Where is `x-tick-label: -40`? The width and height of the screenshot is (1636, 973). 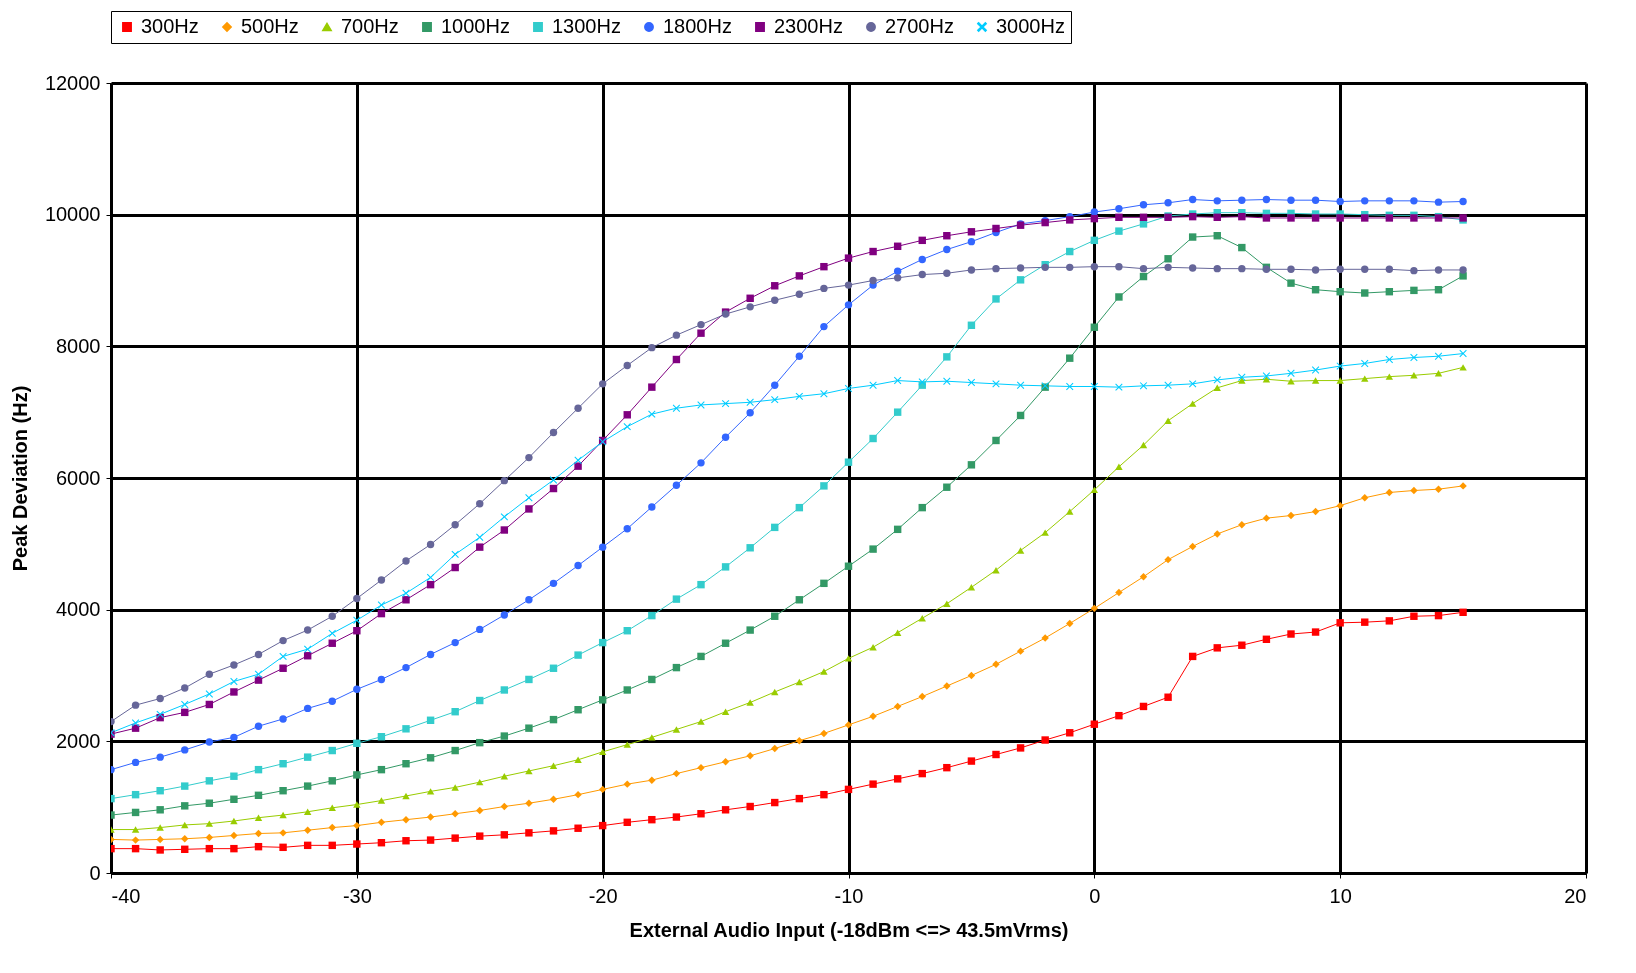 x-tick-label: -40 is located at coordinates (126, 895).